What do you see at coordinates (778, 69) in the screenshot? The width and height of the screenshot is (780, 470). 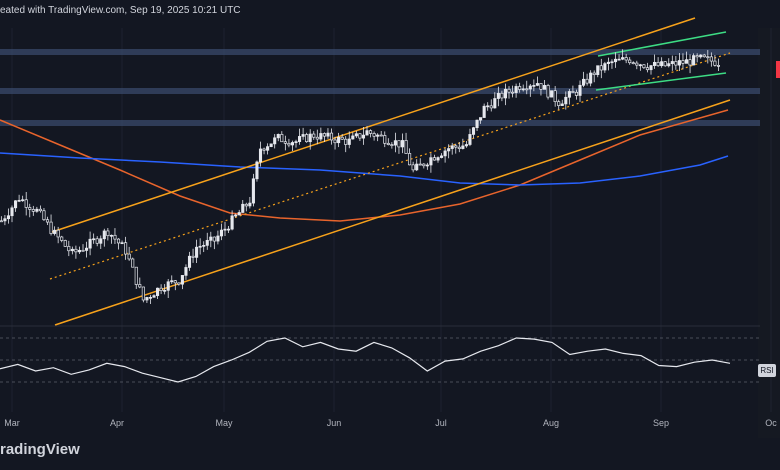 I see `last-price-marker` at bounding box center [778, 69].